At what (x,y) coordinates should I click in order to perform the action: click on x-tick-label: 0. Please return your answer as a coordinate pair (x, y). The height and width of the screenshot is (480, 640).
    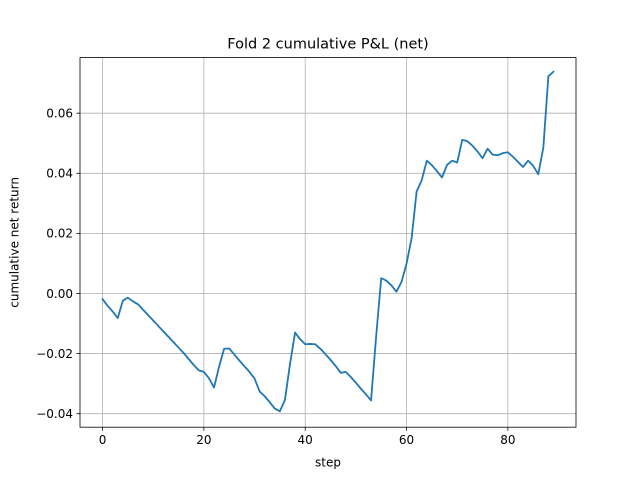
    Looking at the image, I should click on (103, 440).